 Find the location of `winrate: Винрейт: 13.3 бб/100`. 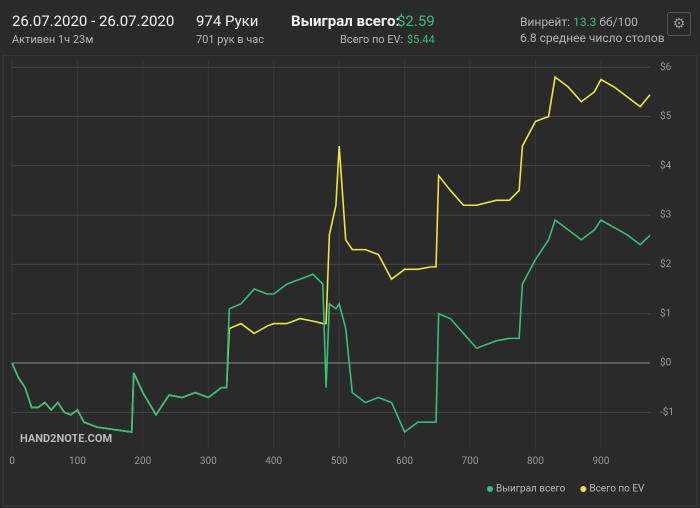

winrate: Винрейт: 13.3 бб/100 is located at coordinates (579, 22).